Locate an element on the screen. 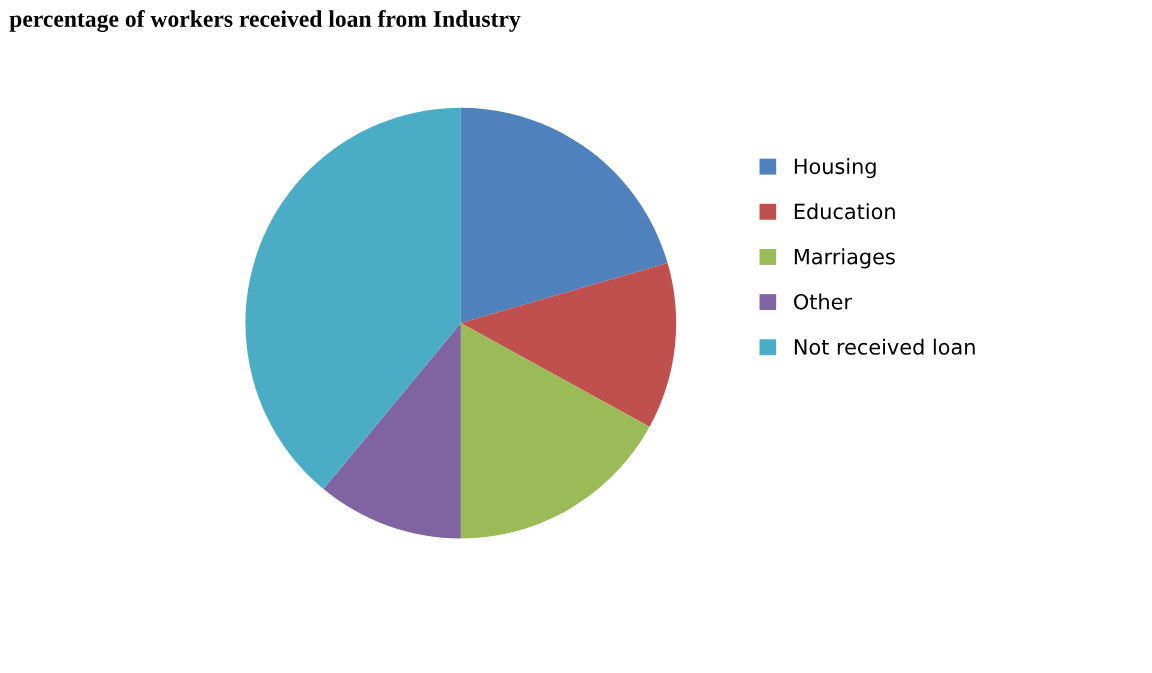 This screenshot has height=673, width=1152. legend-label: Education is located at coordinates (844, 211).